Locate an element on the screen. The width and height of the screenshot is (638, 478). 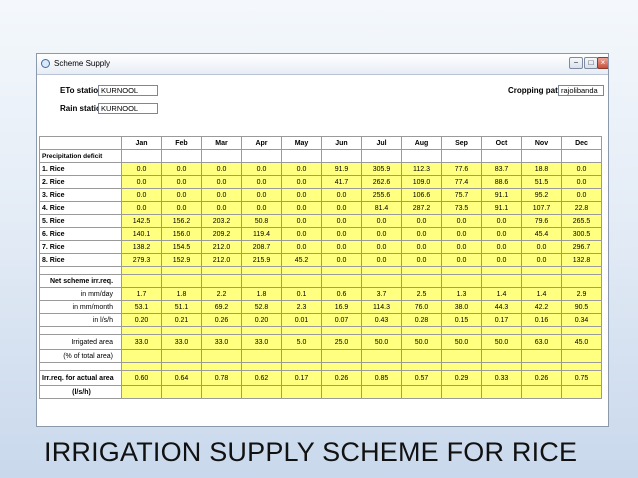
data-cell: 77.4 is located at coordinates (461, 182).